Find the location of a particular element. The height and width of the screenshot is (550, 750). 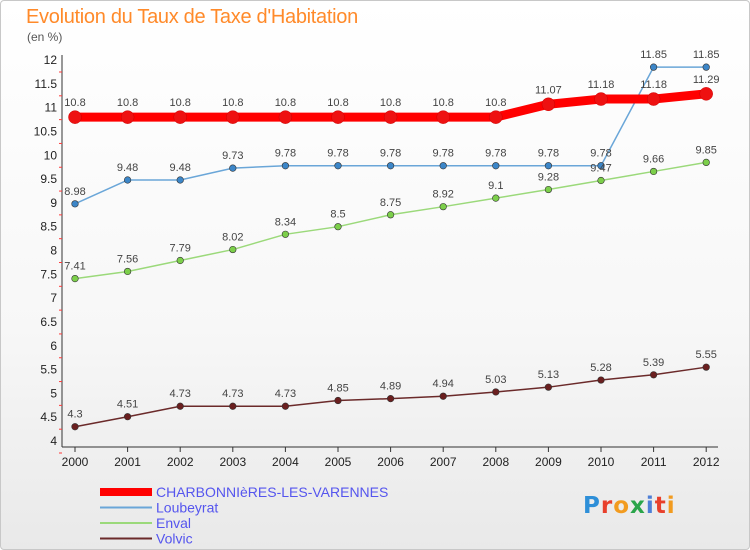

data-label: 8.75 is located at coordinates (390, 203).